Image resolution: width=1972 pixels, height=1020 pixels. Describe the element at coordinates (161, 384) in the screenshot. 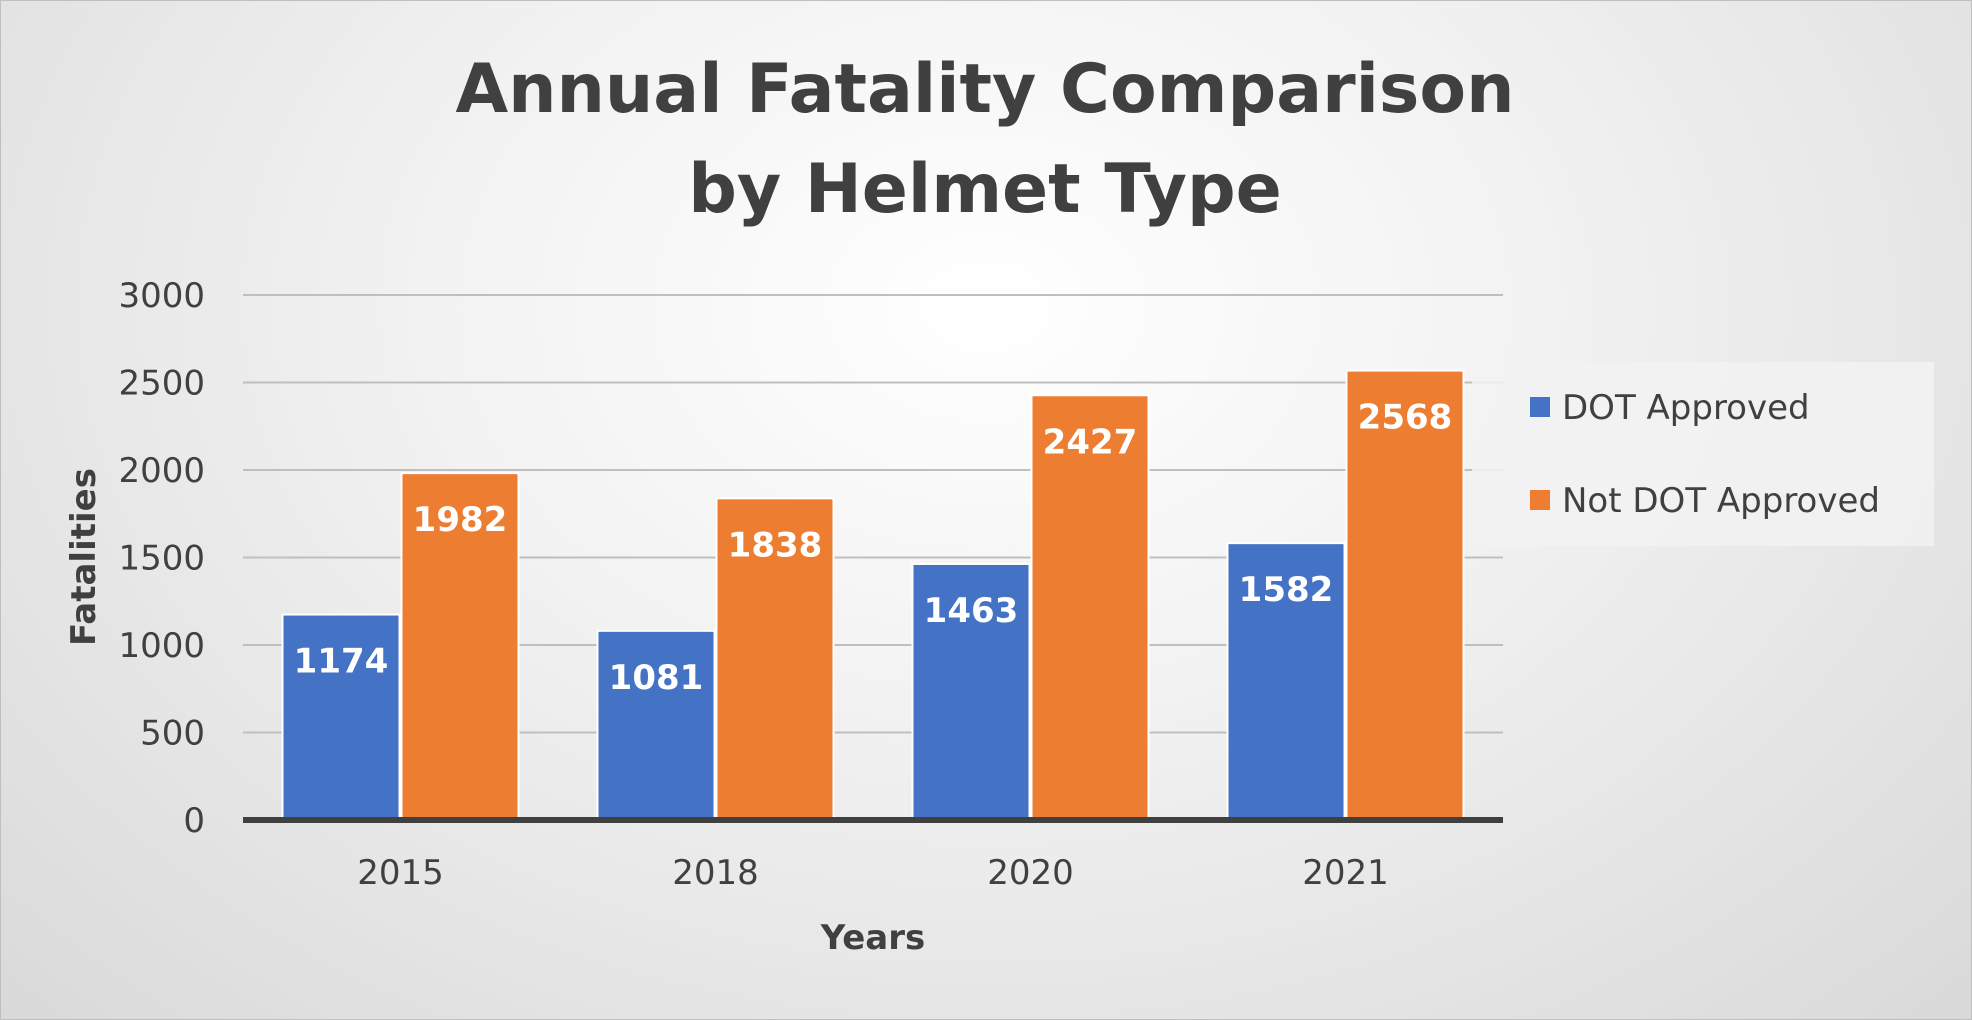

I see `y-tick-label: 2500` at that location.